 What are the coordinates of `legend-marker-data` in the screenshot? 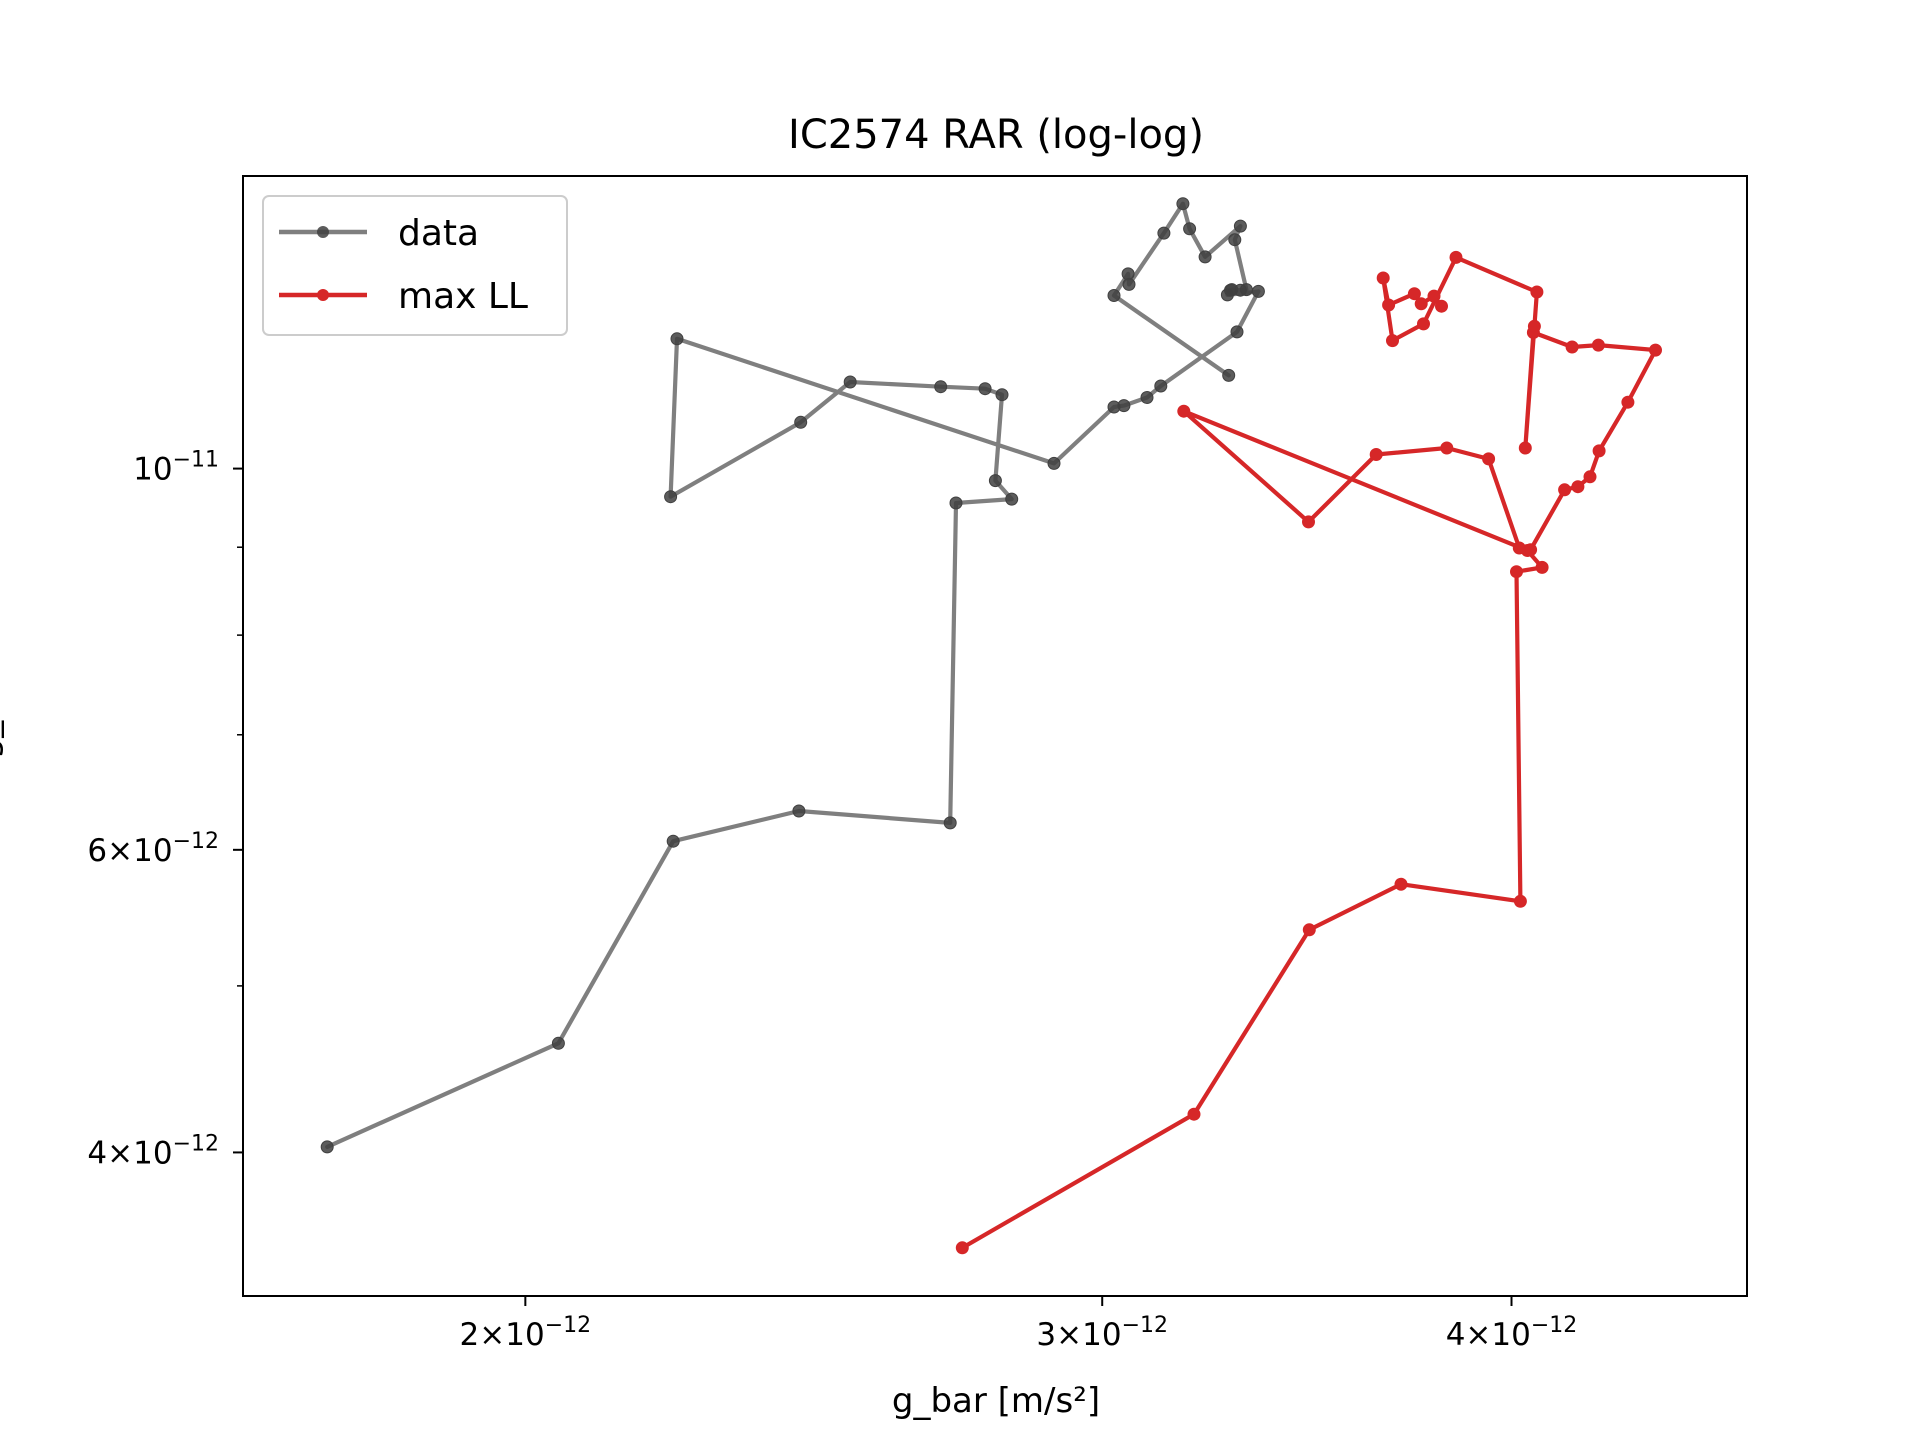 It's located at (323, 232).